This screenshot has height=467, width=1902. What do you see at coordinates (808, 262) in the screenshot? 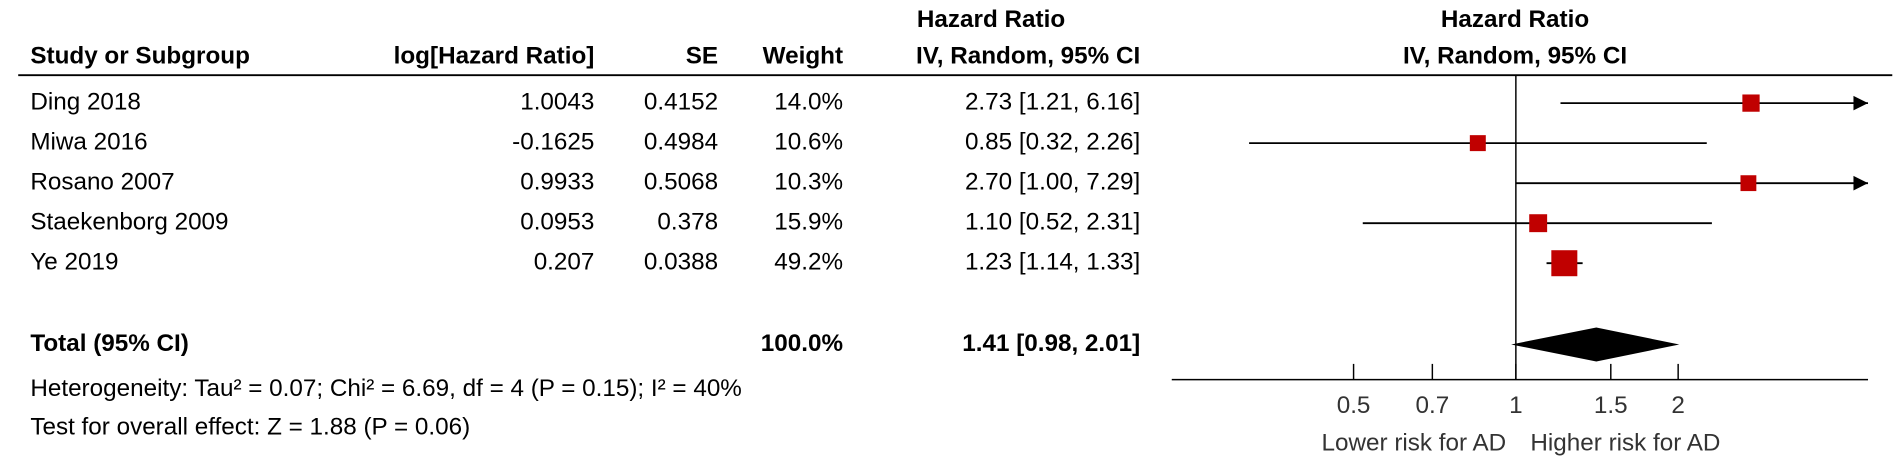
I see `weight: 49.2%` at bounding box center [808, 262].